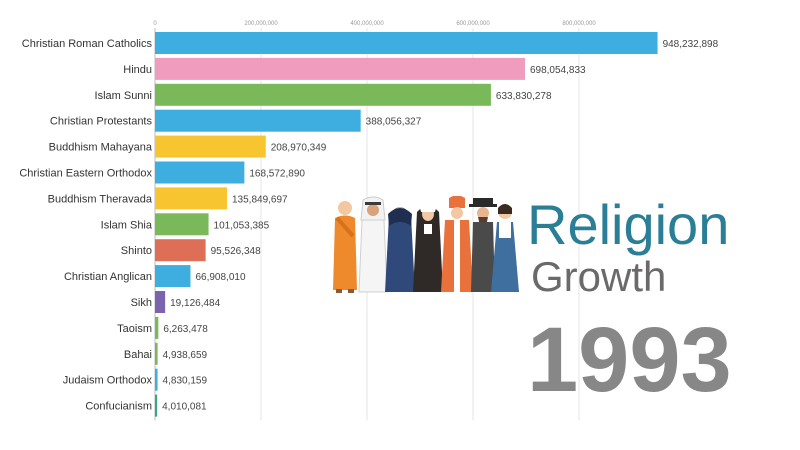 The height and width of the screenshot is (450, 800). I want to click on value-label: 4,010,081, so click(184, 407).